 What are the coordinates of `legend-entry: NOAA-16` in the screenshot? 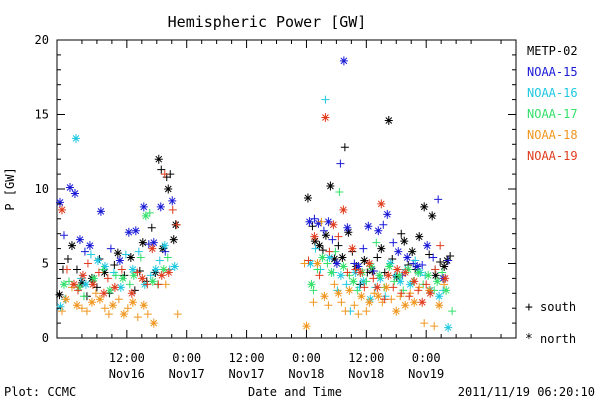 It's located at (552, 93).